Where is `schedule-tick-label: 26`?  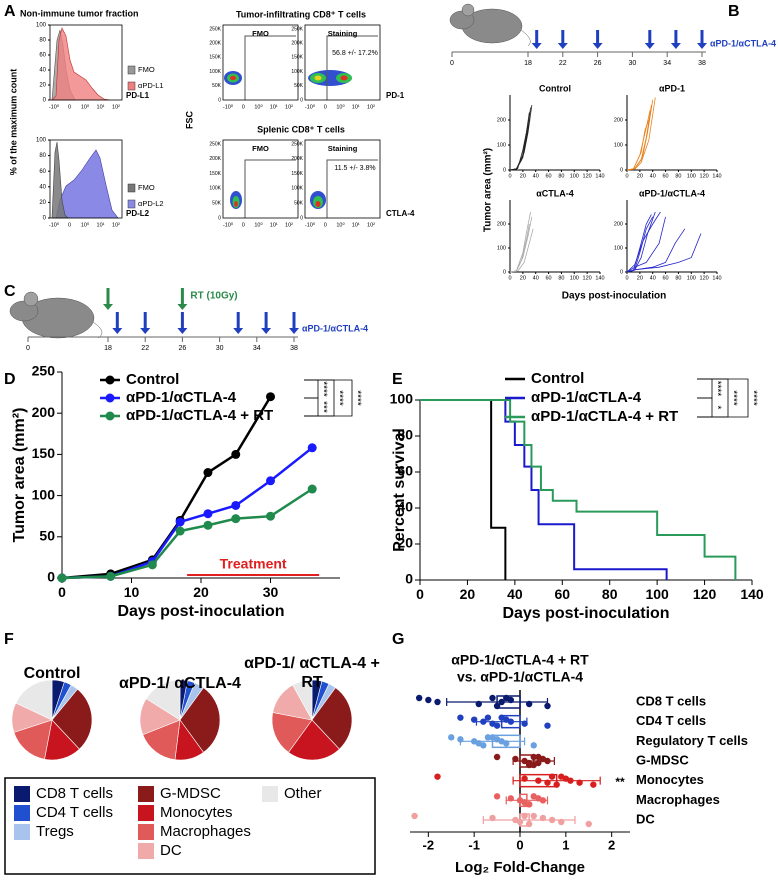 schedule-tick-label: 26 is located at coordinates (183, 348).